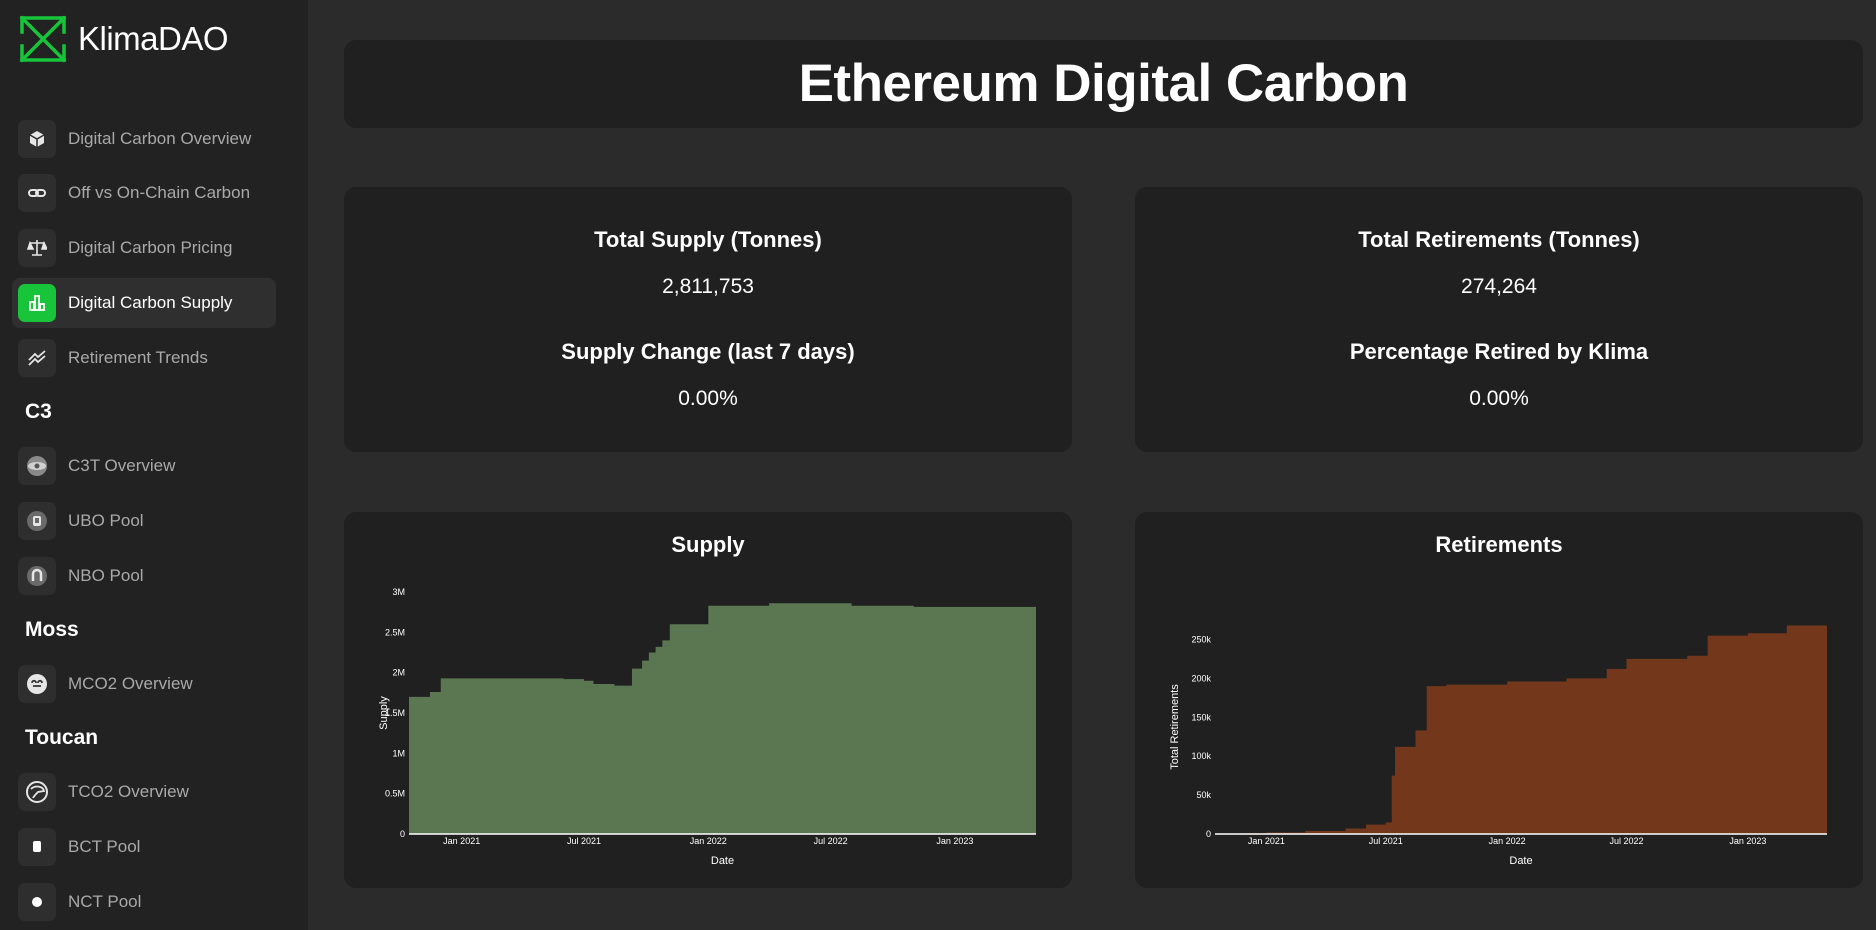 This screenshot has height=930, width=1876. Describe the element at coordinates (1201, 756) in the screenshot. I see `y-tick-label: 100k` at that location.